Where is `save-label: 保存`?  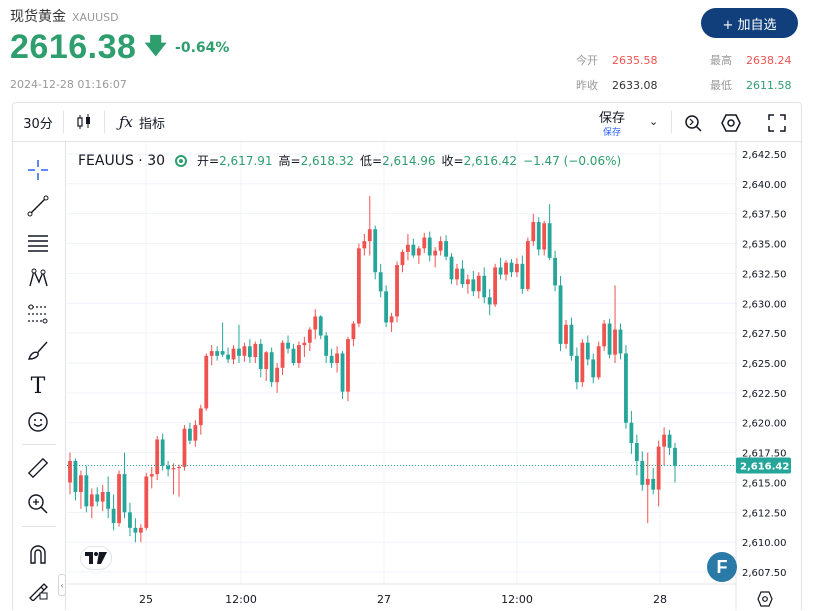
save-label: 保存 is located at coordinates (612, 118).